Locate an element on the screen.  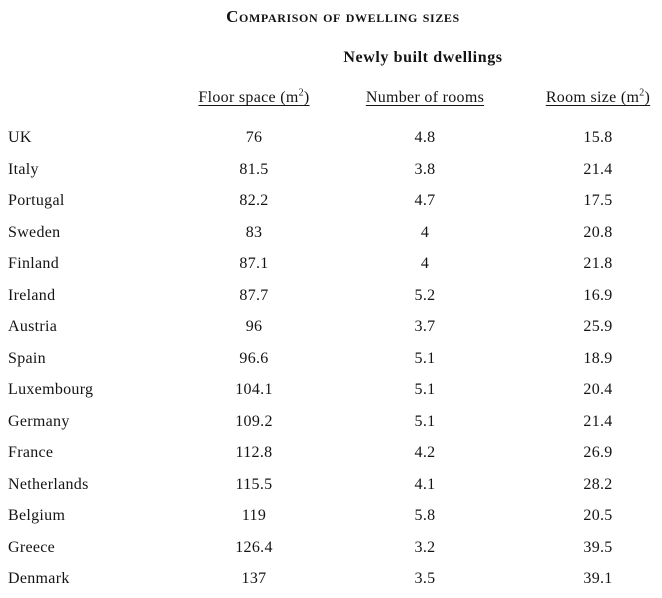
table-row: Sweden 83 4 20.8 is located at coordinates (331, 233).